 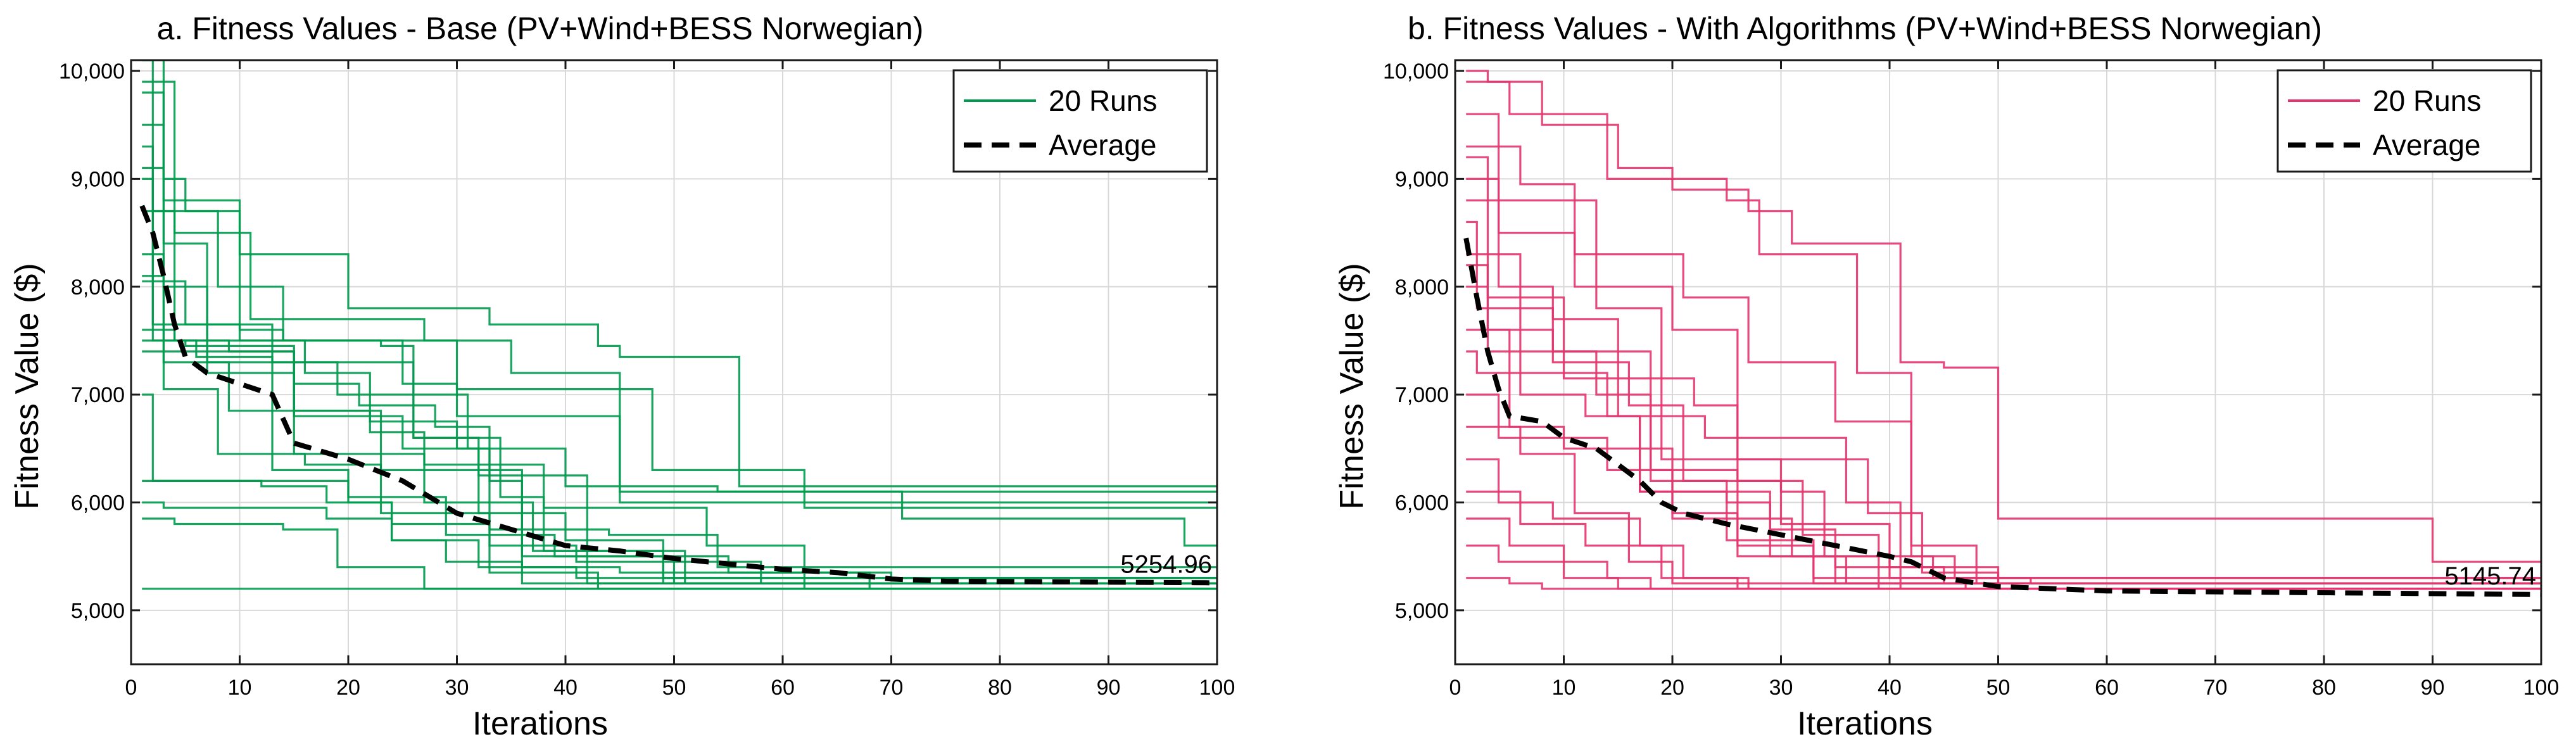 I want to click on panel-b-y-axis-label: Fitness Value ($), so click(x=1352, y=386).